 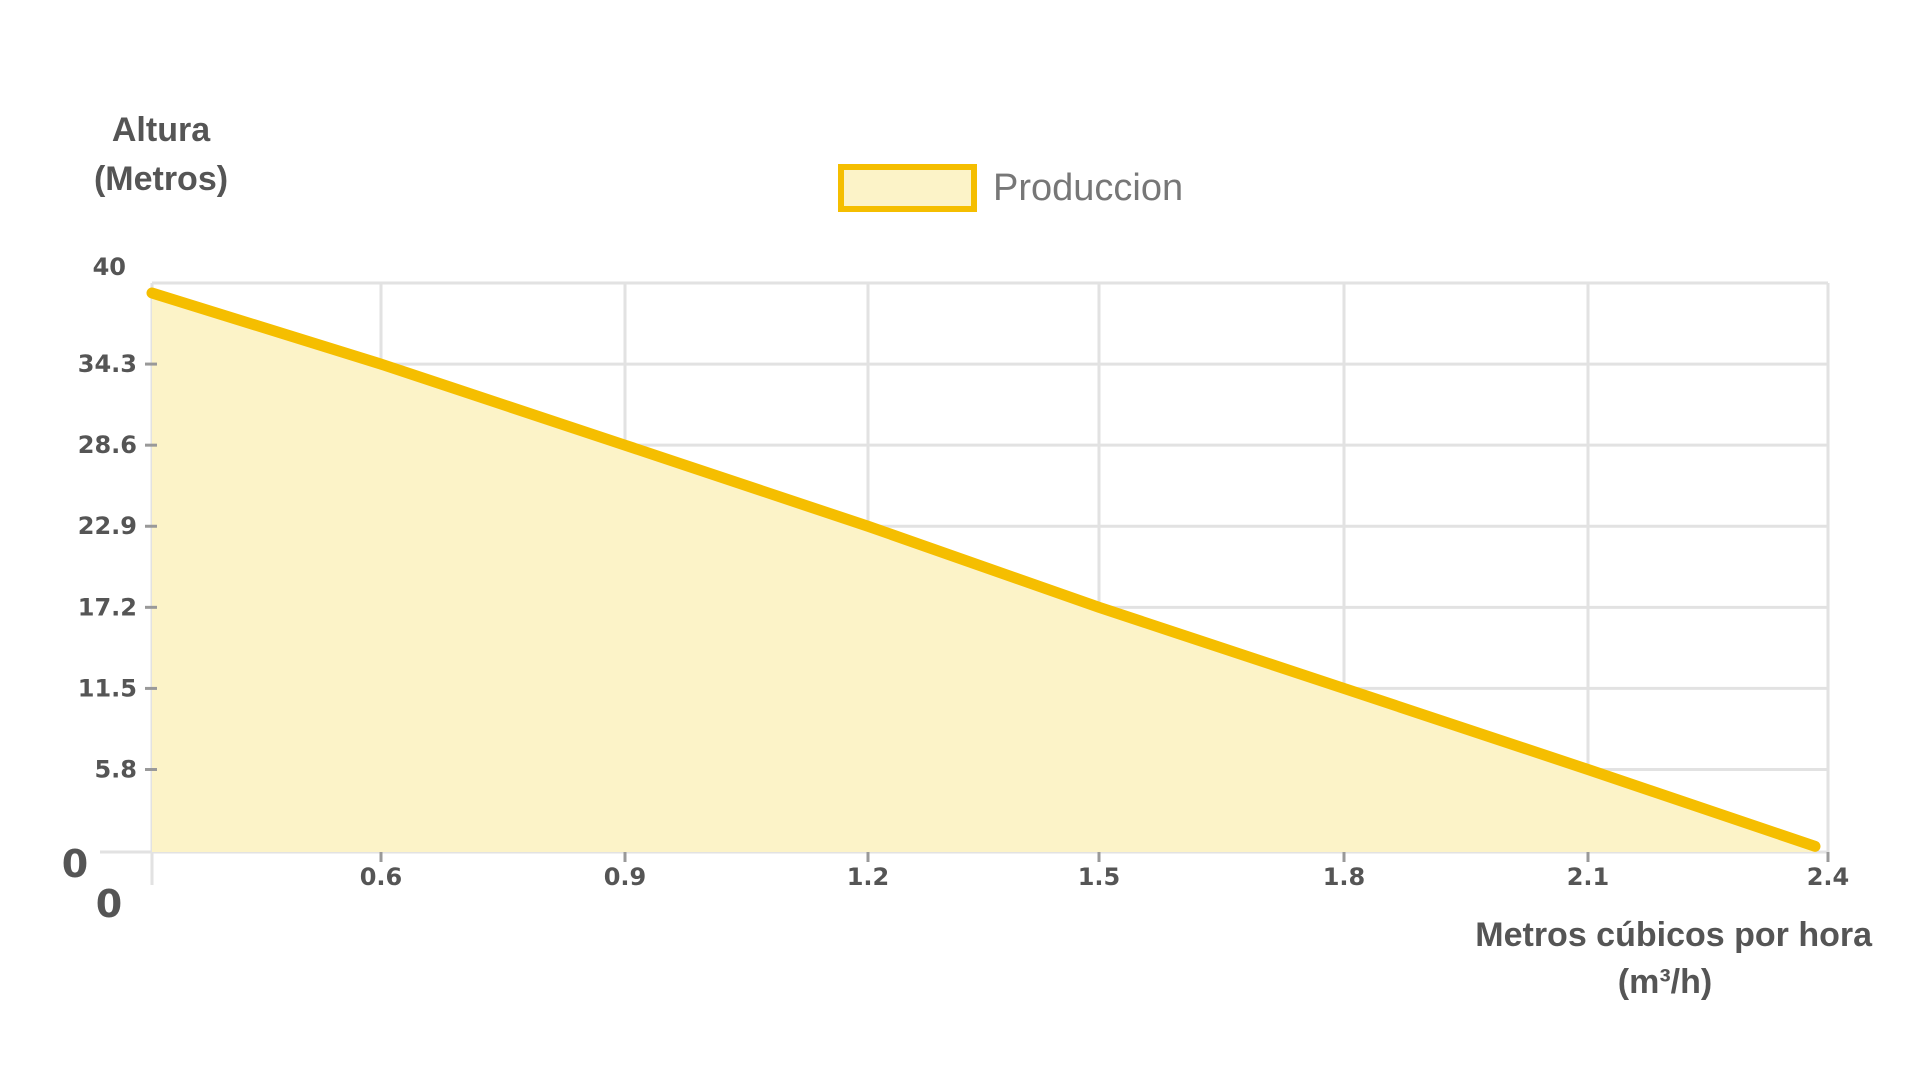 I want to click on x-axis: 0.6 0.9 1.2 1.5 1.8 2.1 2.4, so click(x=1105, y=871).